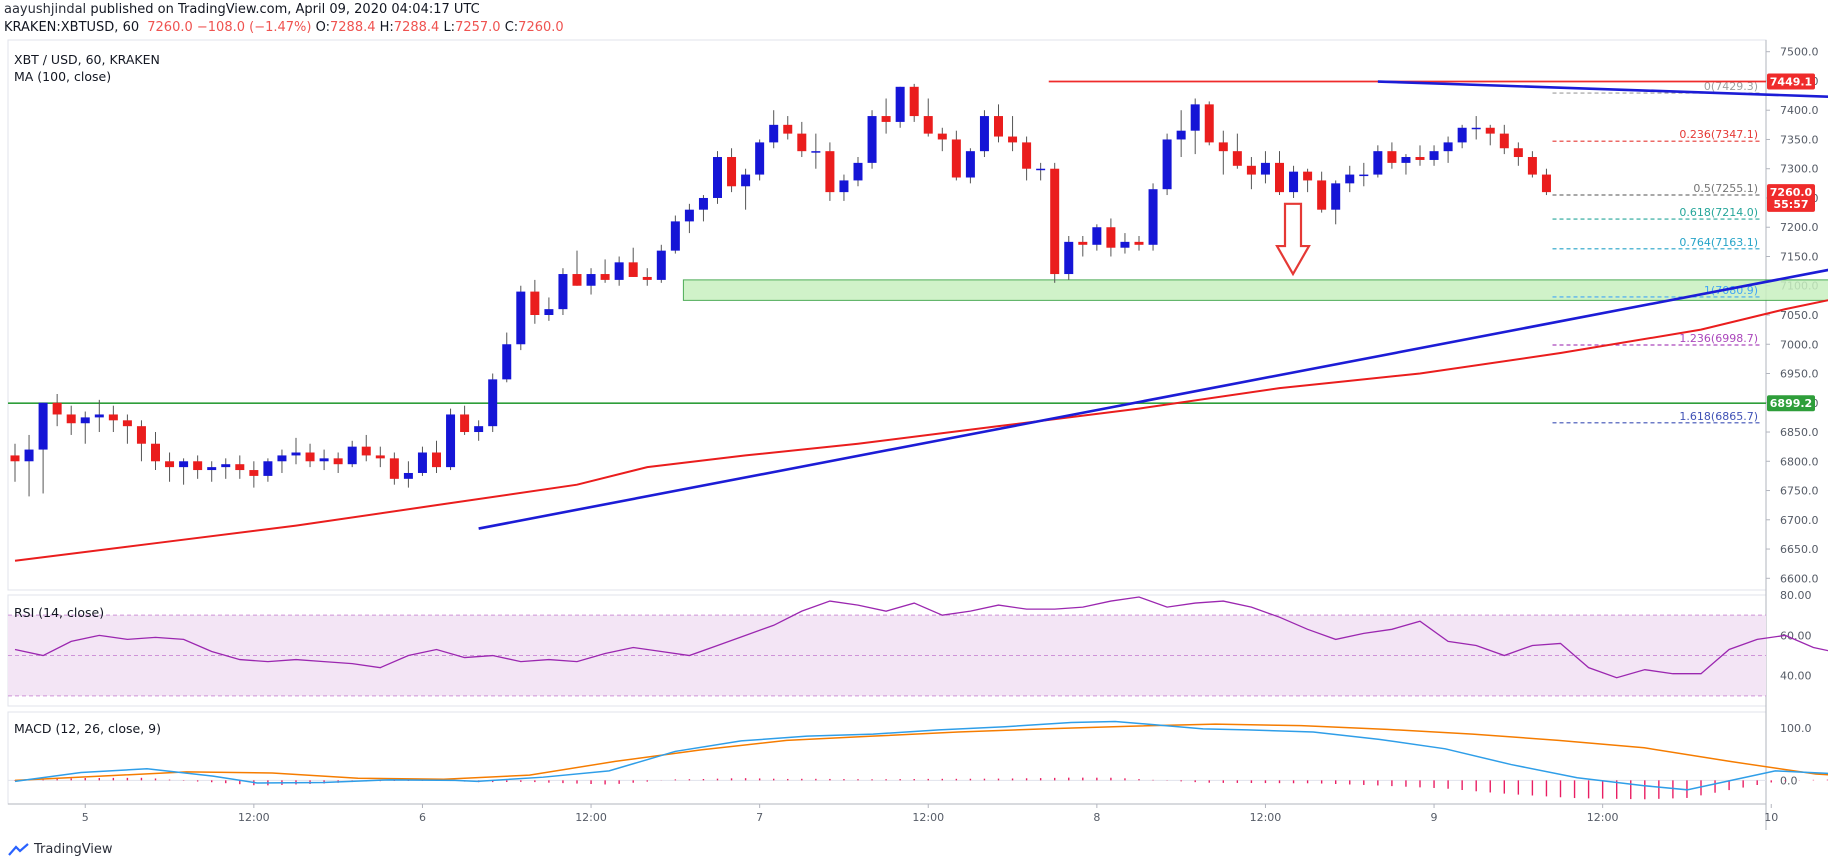  Describe the element at coordinates (386, 27) in the screenshot. I see `high-label: H:` at that location.